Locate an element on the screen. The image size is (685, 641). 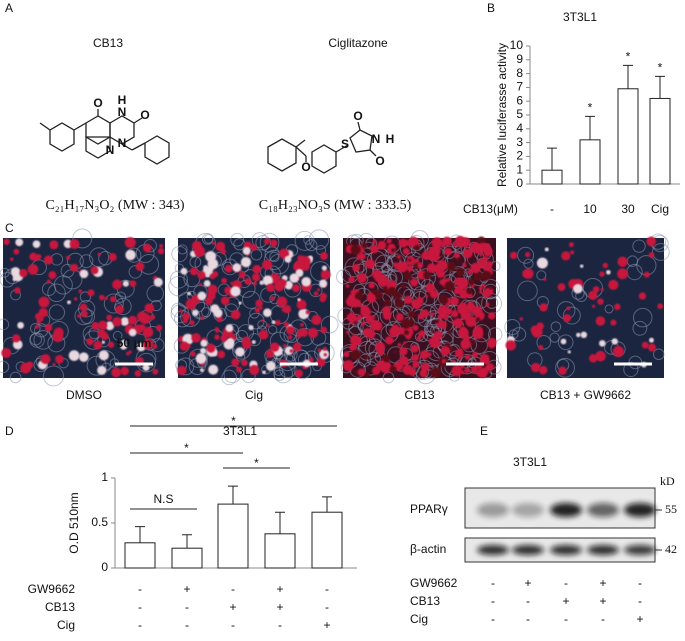
blot-title: 3T3L1 is located at coordinates (530, 462).